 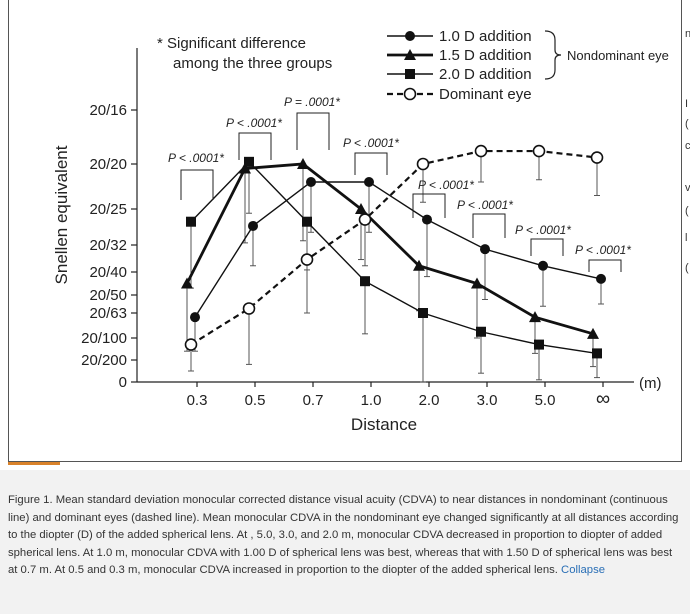 What do you see at coordinates (123, 382) in the screenshot?
I see `y-tick-label: 0` at bounding box center [123, 382].